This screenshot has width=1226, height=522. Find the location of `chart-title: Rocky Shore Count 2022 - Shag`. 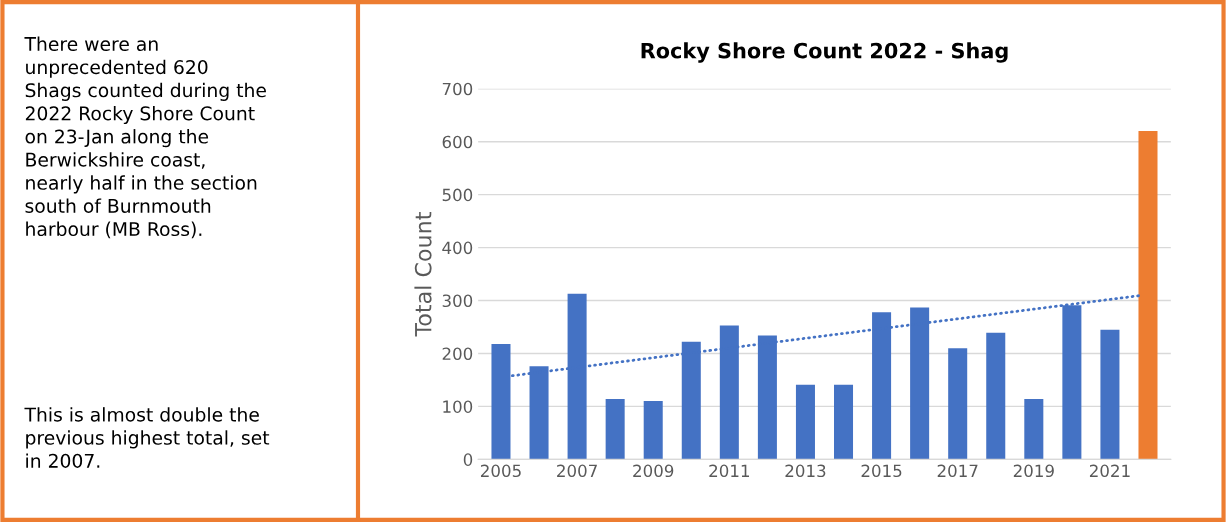

chart-title: Rocky Shore Count 2022 - Shag is located at coordinates (824, 52).